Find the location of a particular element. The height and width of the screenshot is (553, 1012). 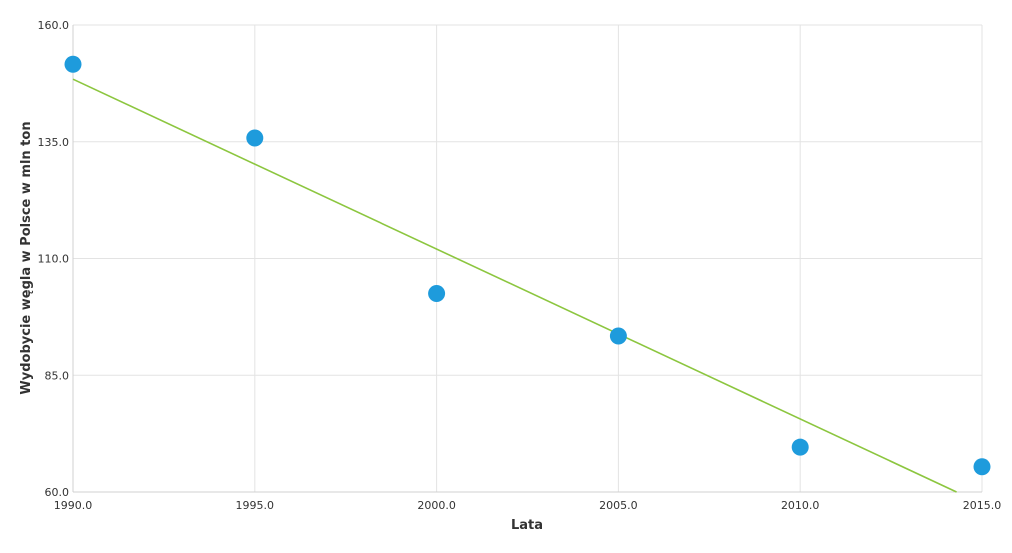

y-tick-label: 60.0 is located at coordinates (57, 492).